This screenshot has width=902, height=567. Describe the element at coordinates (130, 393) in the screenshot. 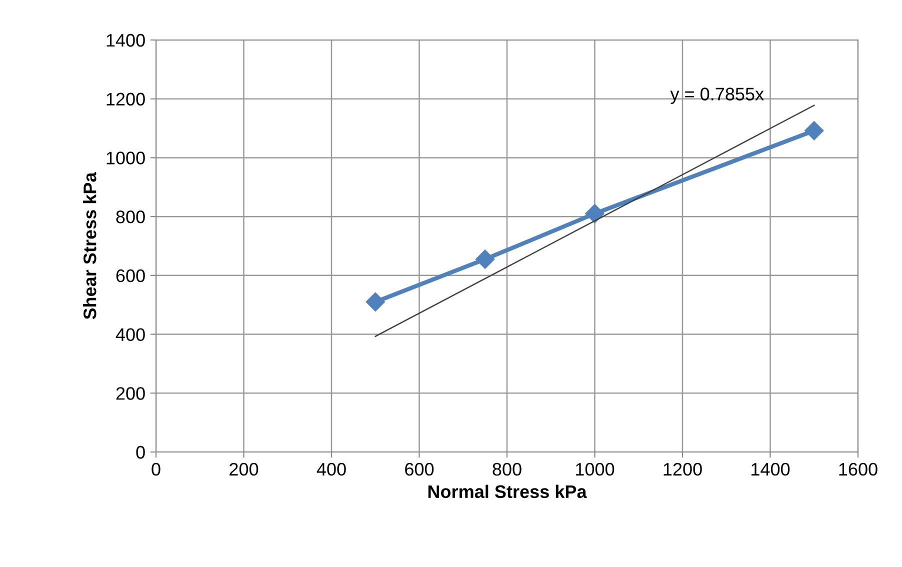

I see `y-tick-label: 200` at that location.